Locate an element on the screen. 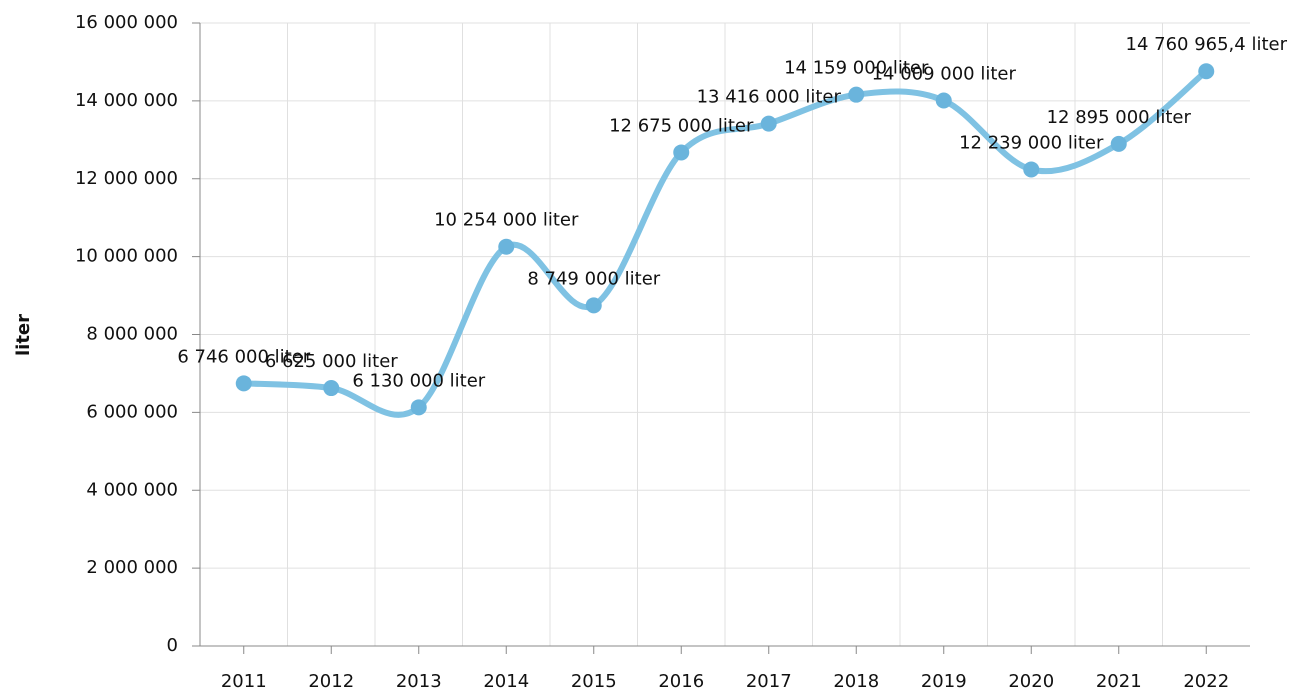 The image size is (1309, 693). y-axis-label: liter is located at coordinates (23, 335).